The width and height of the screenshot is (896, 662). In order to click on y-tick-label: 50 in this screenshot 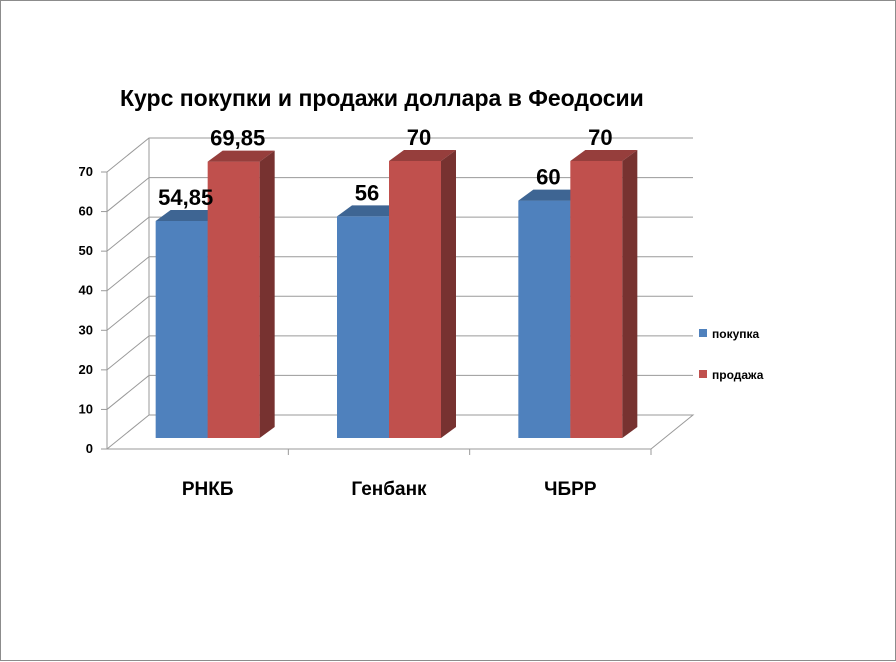, I will do `click(86, 250)`.